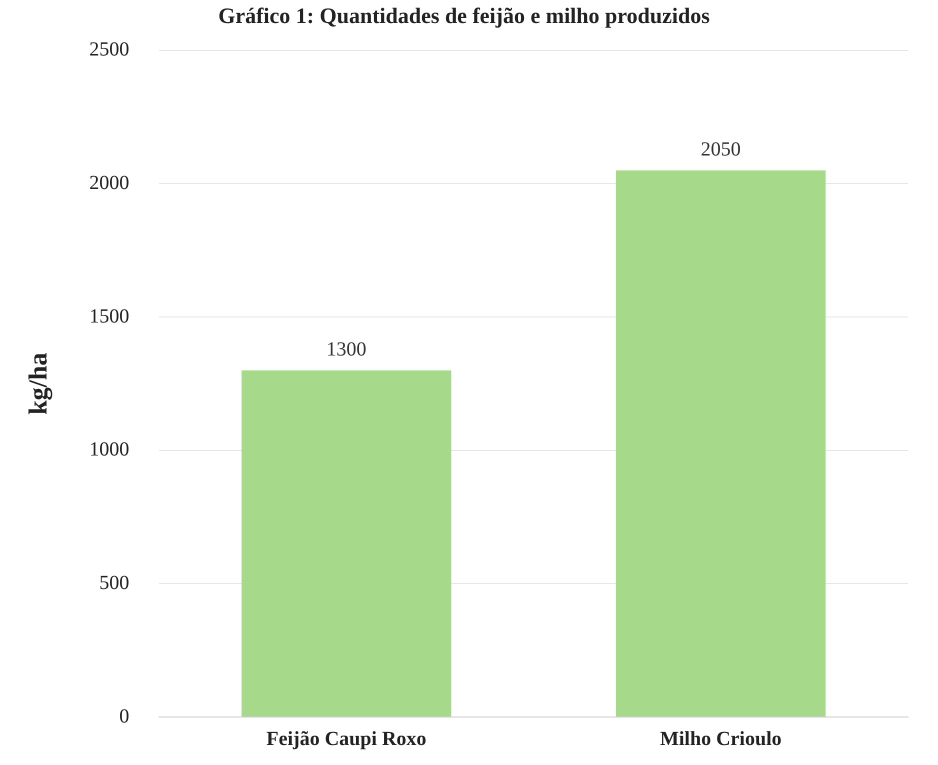 This screenshot has width=938, height=765. I want to click on x-tick-label: Milho Crioulo, so click(721, 739).